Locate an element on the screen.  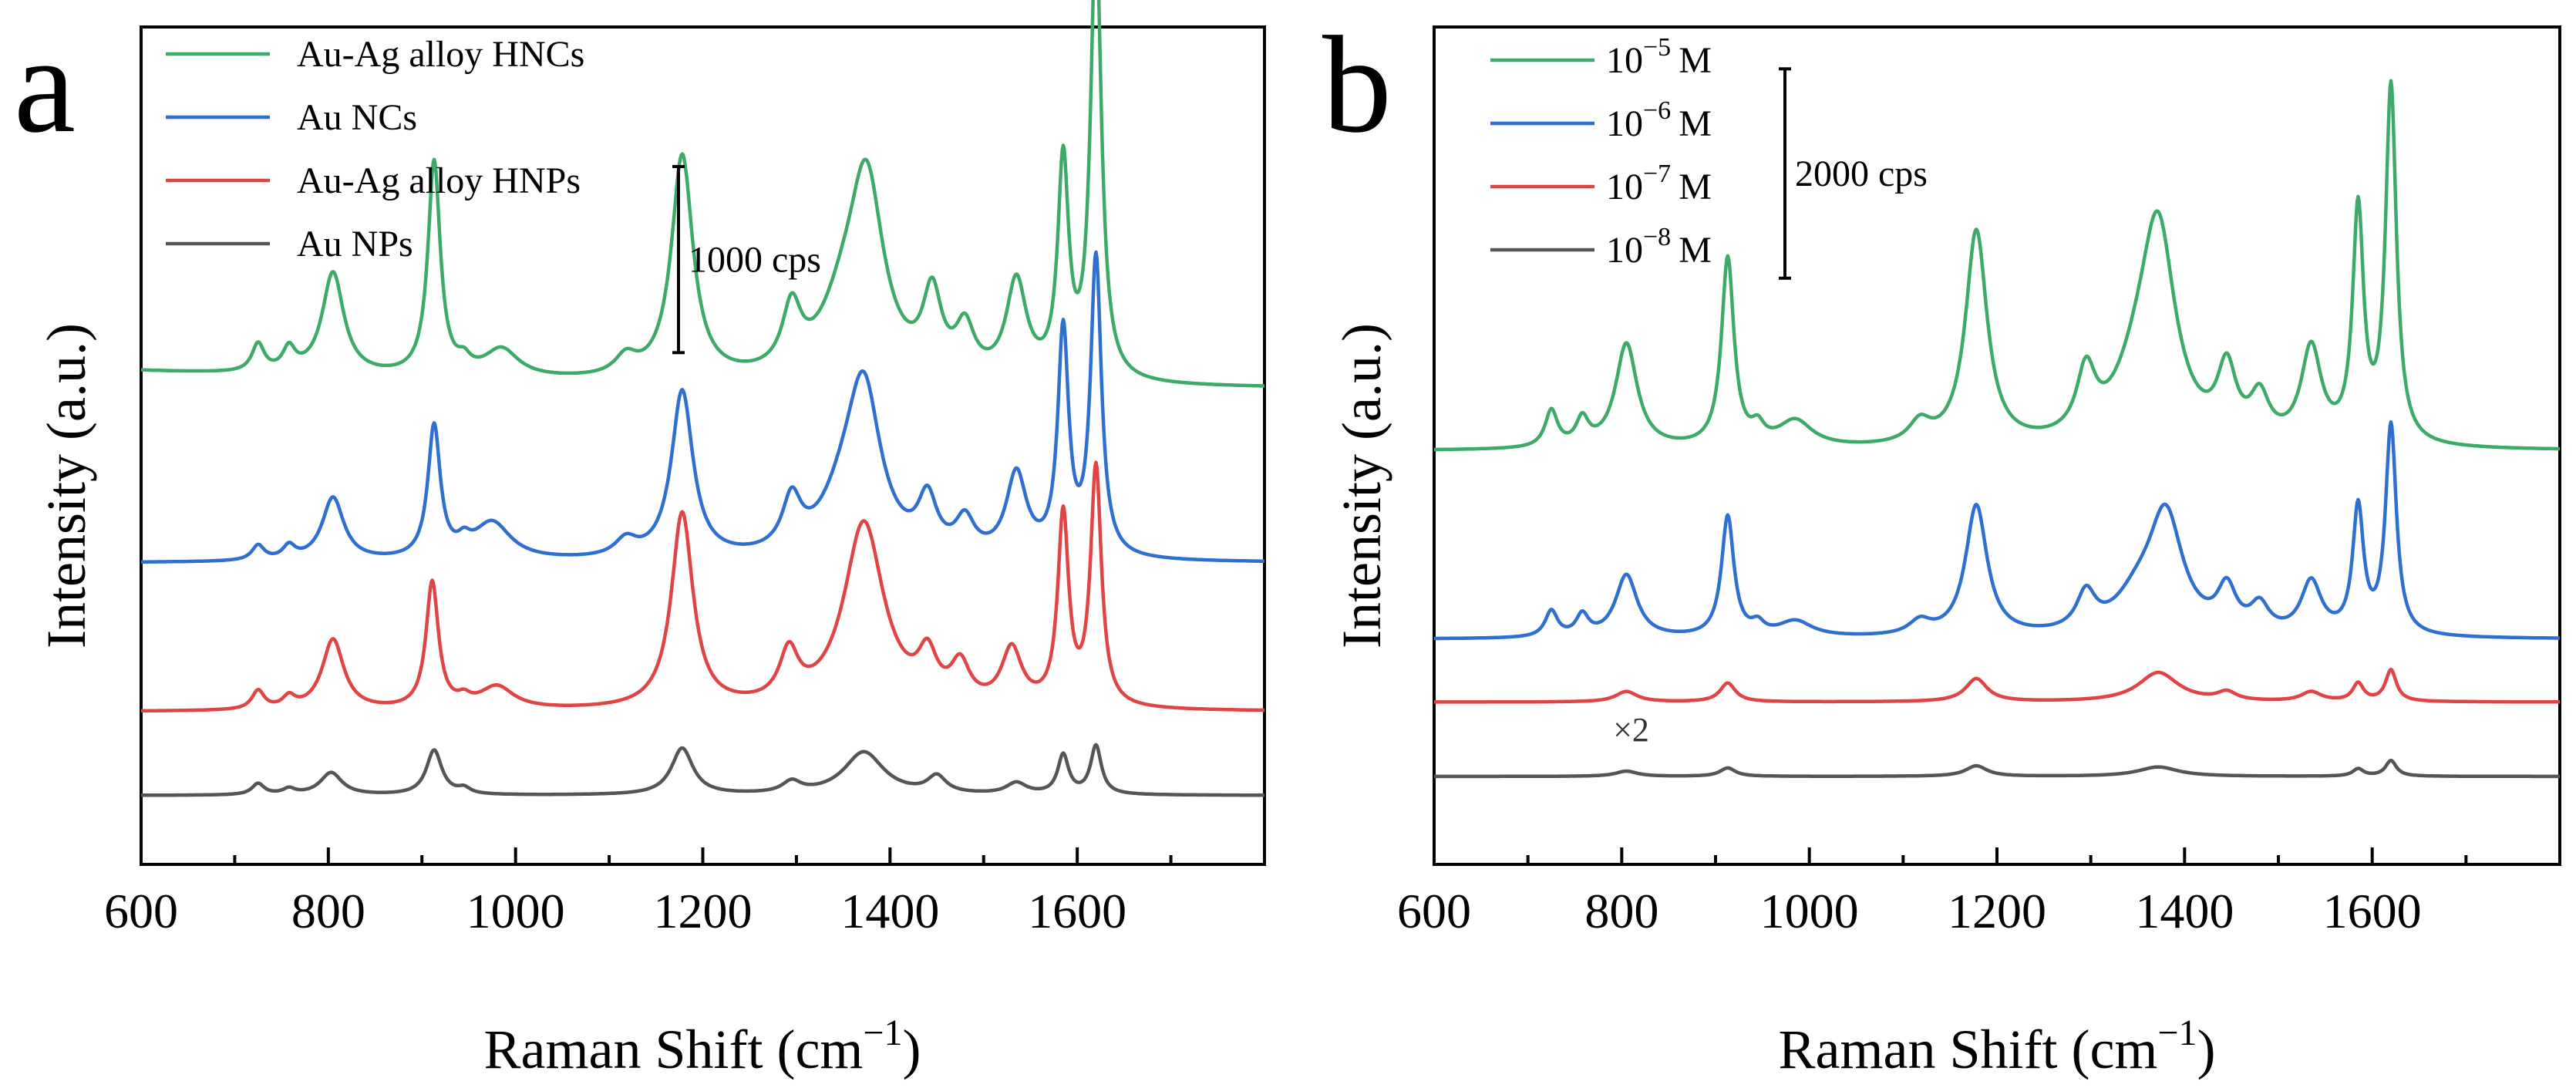
x-axis-title-b: Raman Shift (cm−1) is located at coordinates (1998, 1046).